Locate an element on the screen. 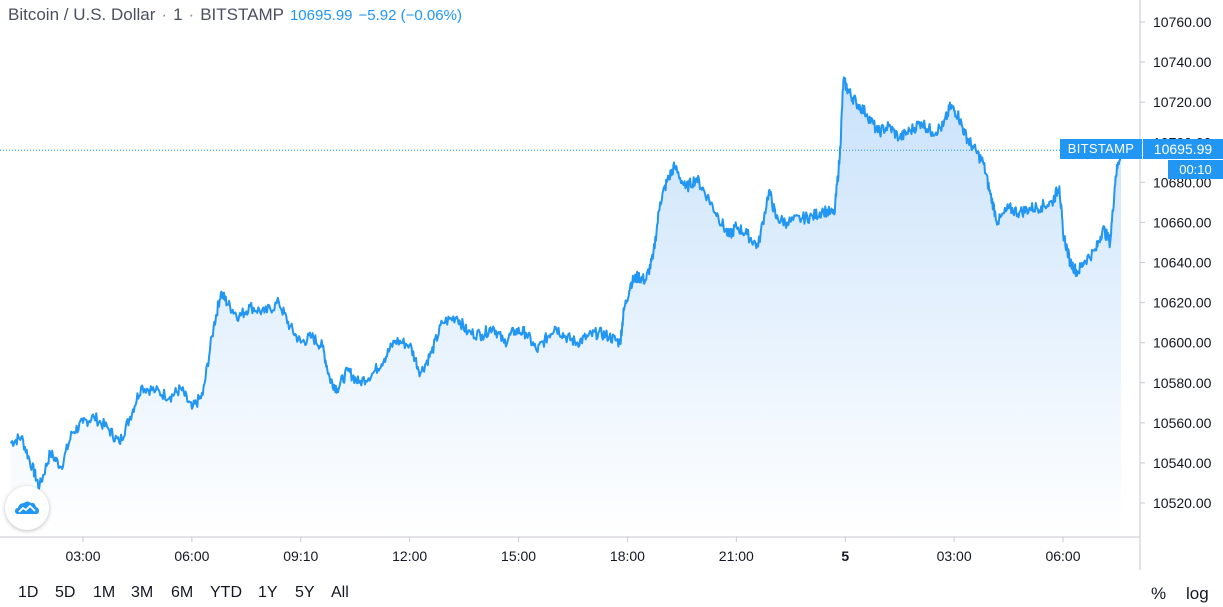  range-1y-button: 1Y is located at coordinates (268, 592).